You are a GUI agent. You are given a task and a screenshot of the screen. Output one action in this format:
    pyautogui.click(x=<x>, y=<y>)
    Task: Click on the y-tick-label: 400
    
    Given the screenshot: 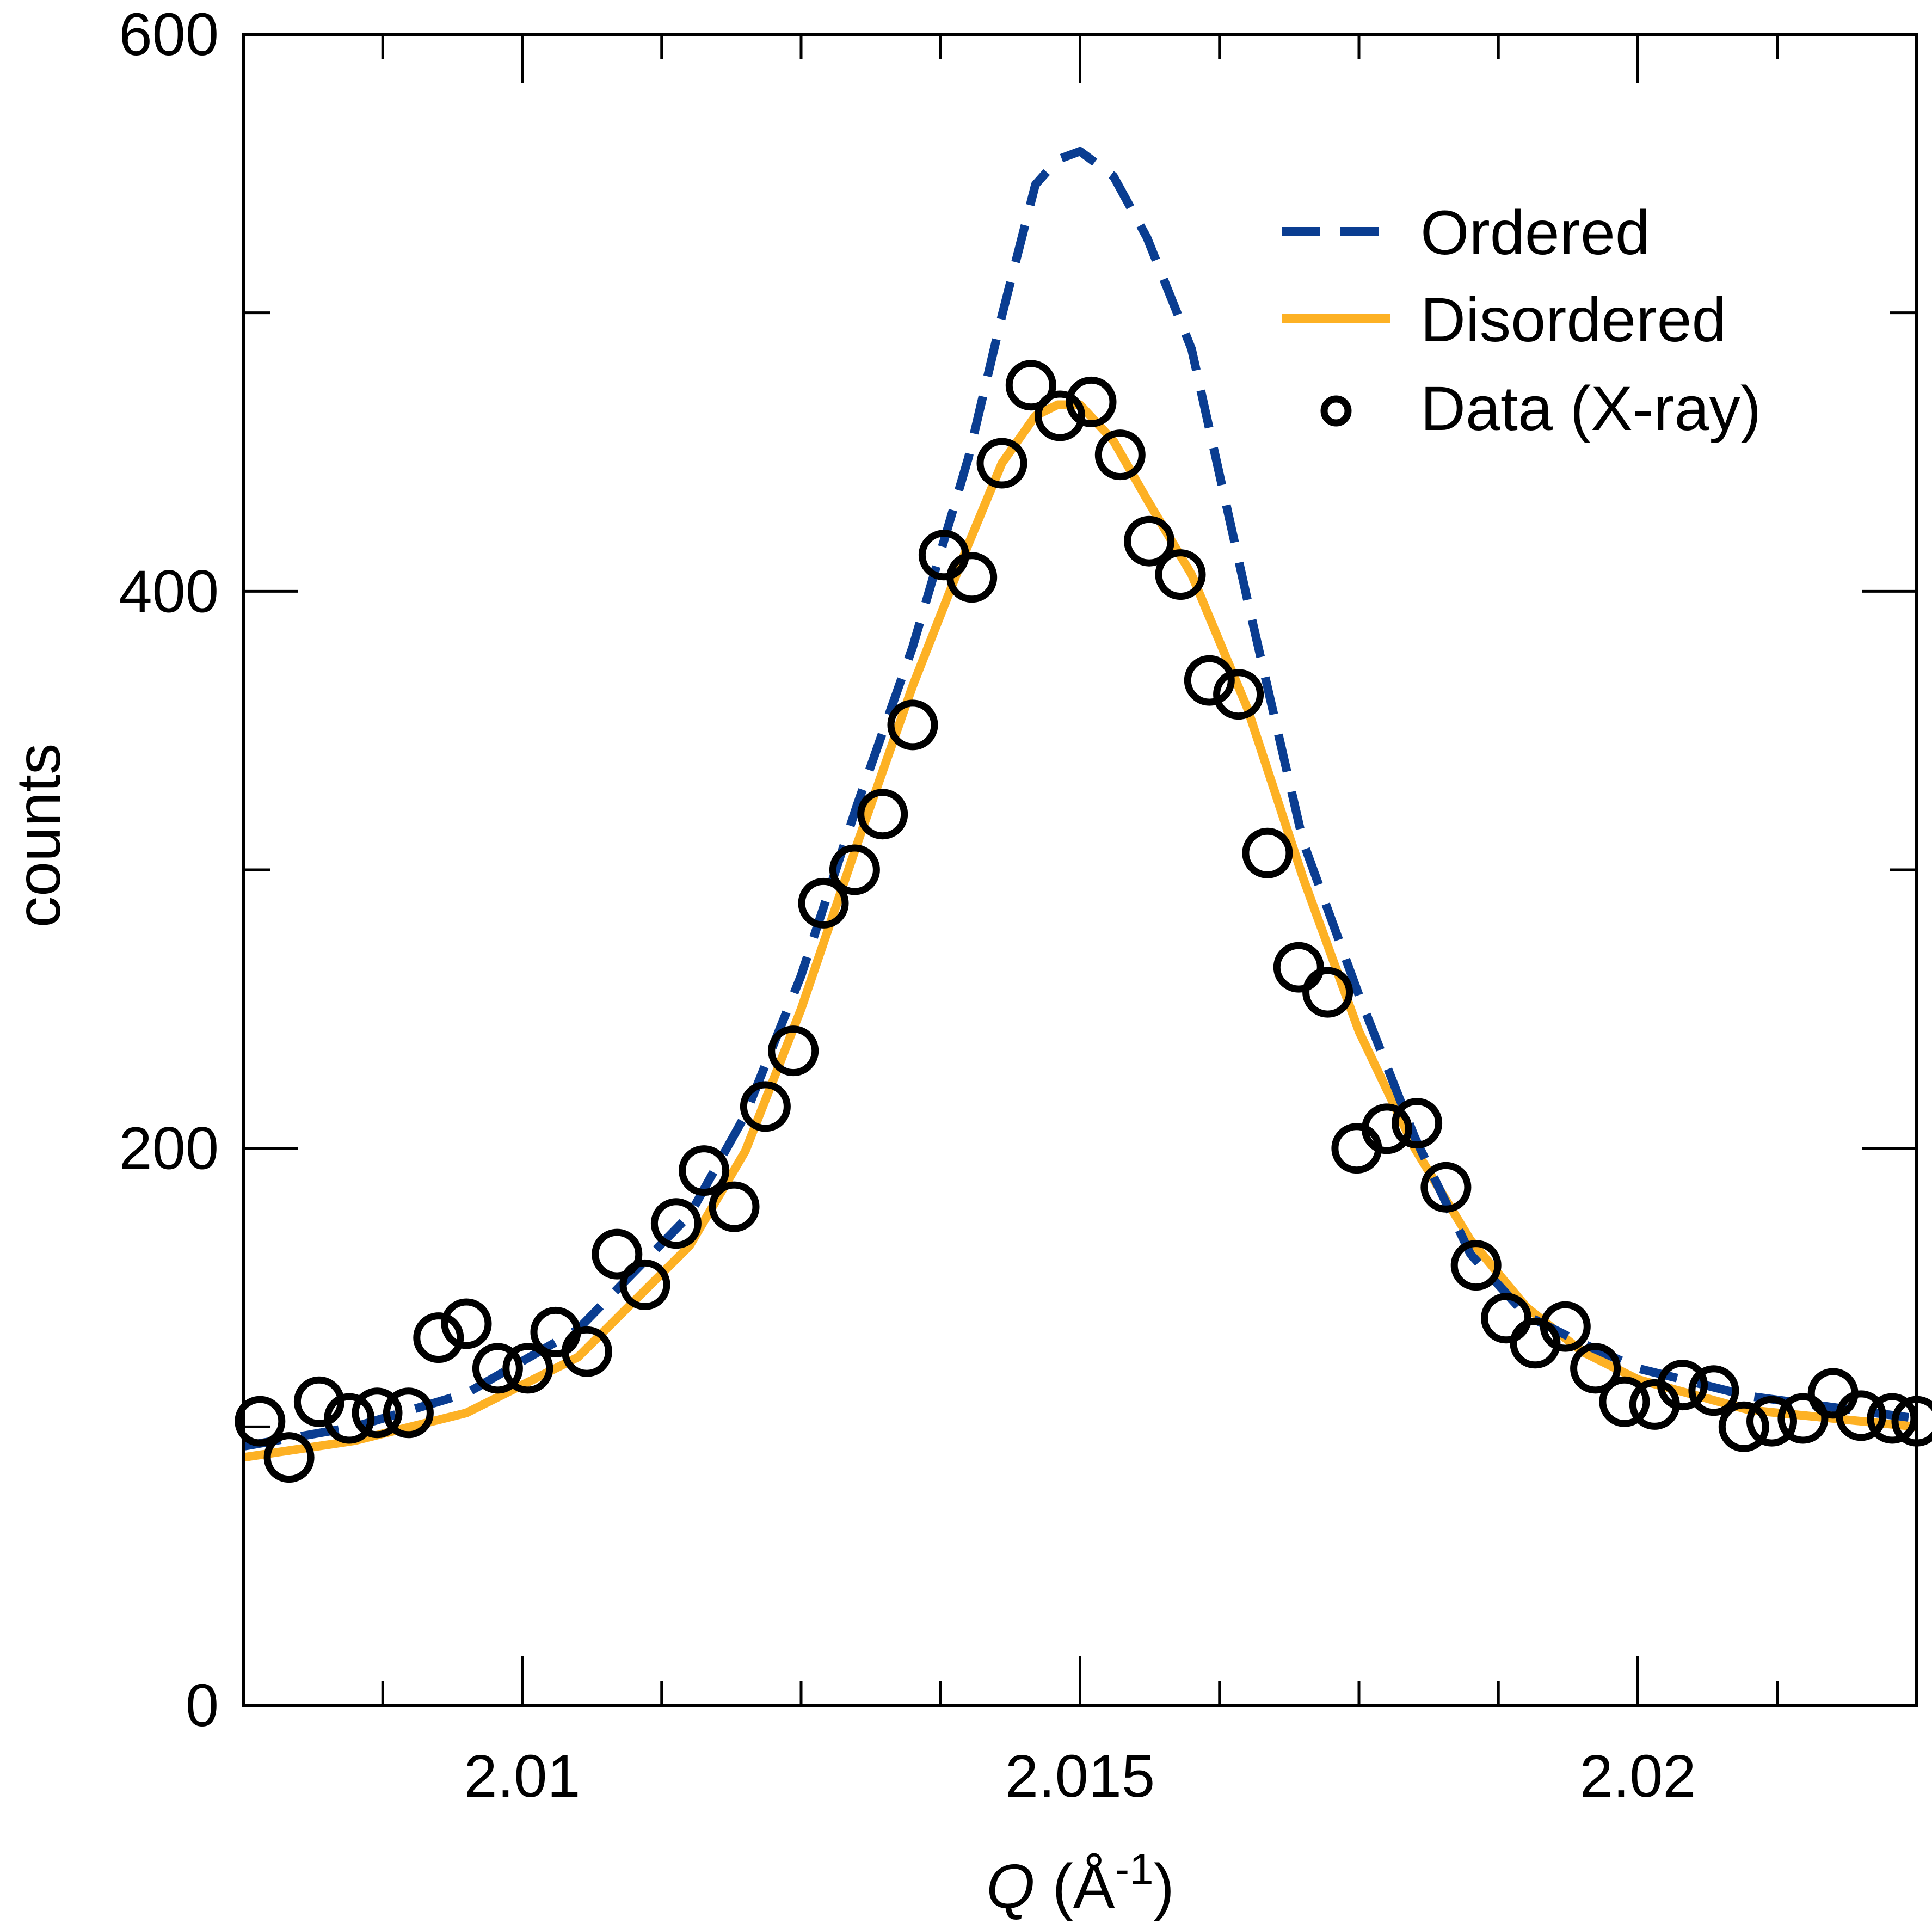 What is the action you would take?
    pyautogui.click(x=169, y=592)
    